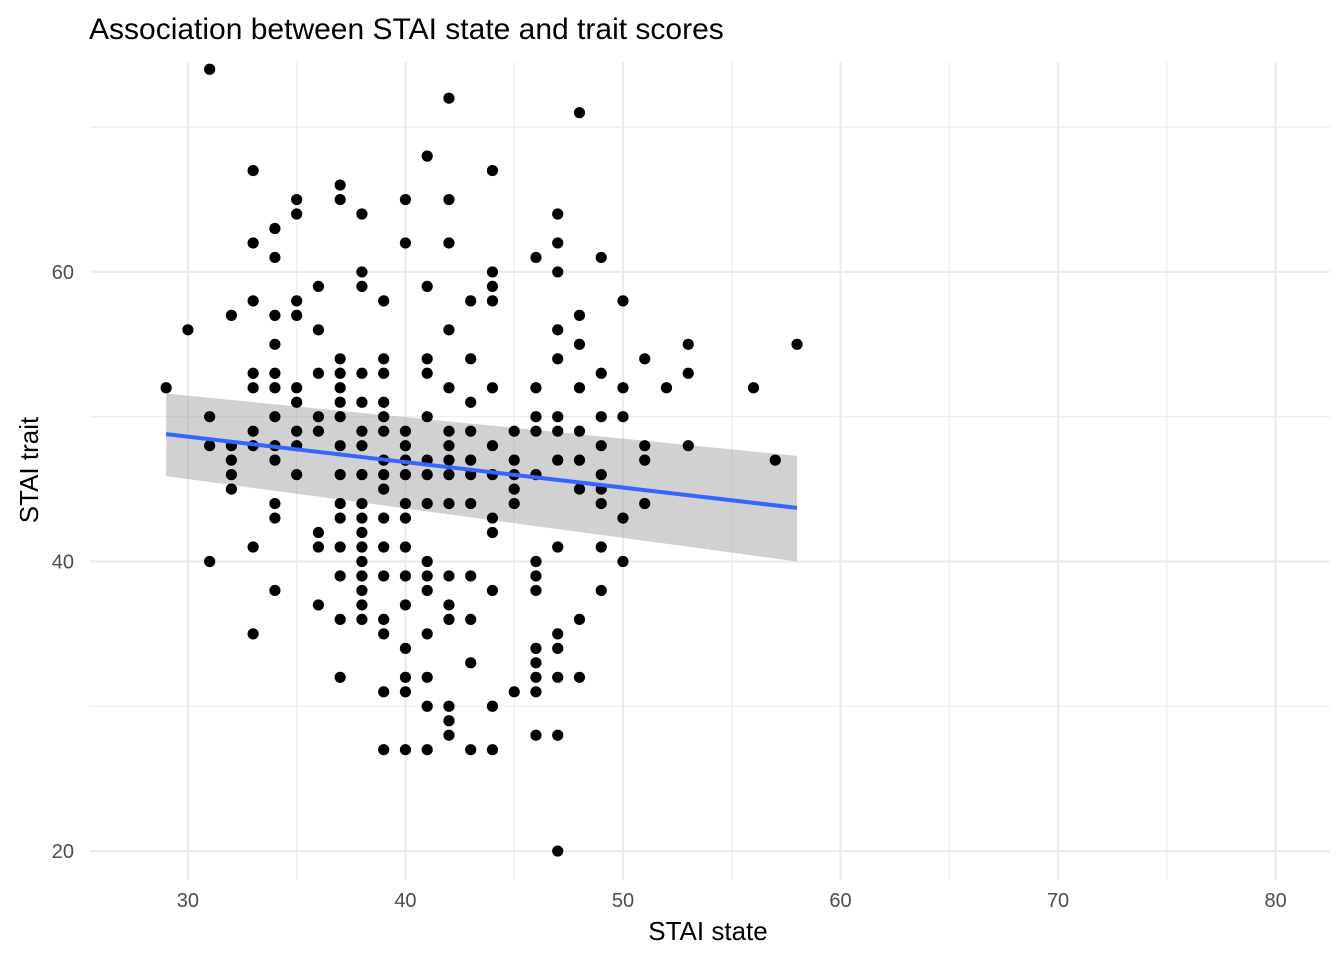 Image resolution: width=1344 pixels, height=960 pixels. Describe the element at coordinates (63, 852) in the screenshot. I see `y-tick-label: 20` at that location.